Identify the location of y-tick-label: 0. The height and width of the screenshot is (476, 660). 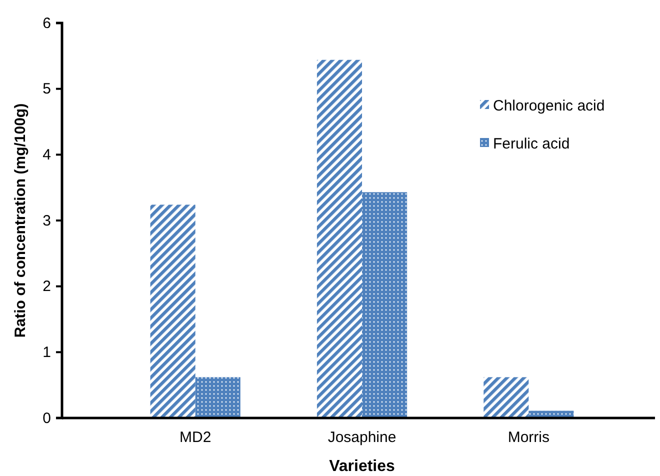
(46, 418).